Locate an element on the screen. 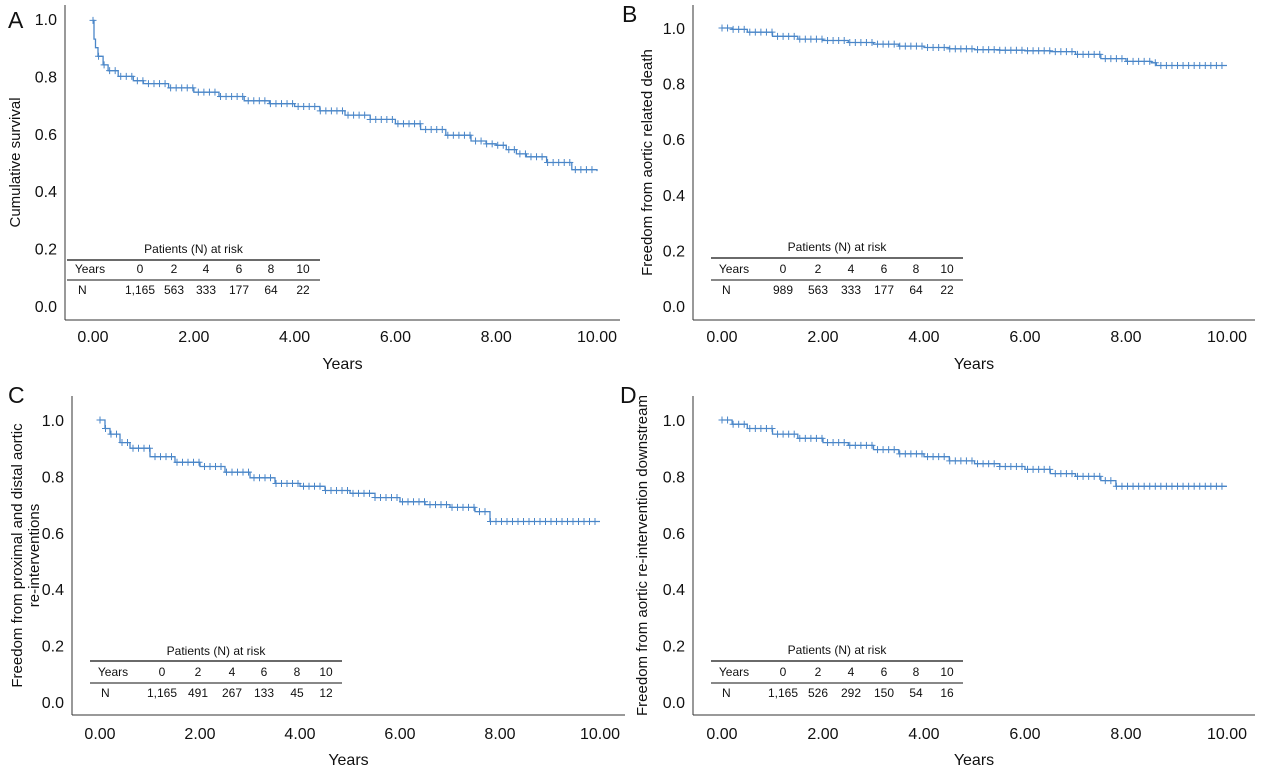 The width and height of the screenshot is (1264, 768). risk-table-cell: 267 is located at coordinates (232, 693).